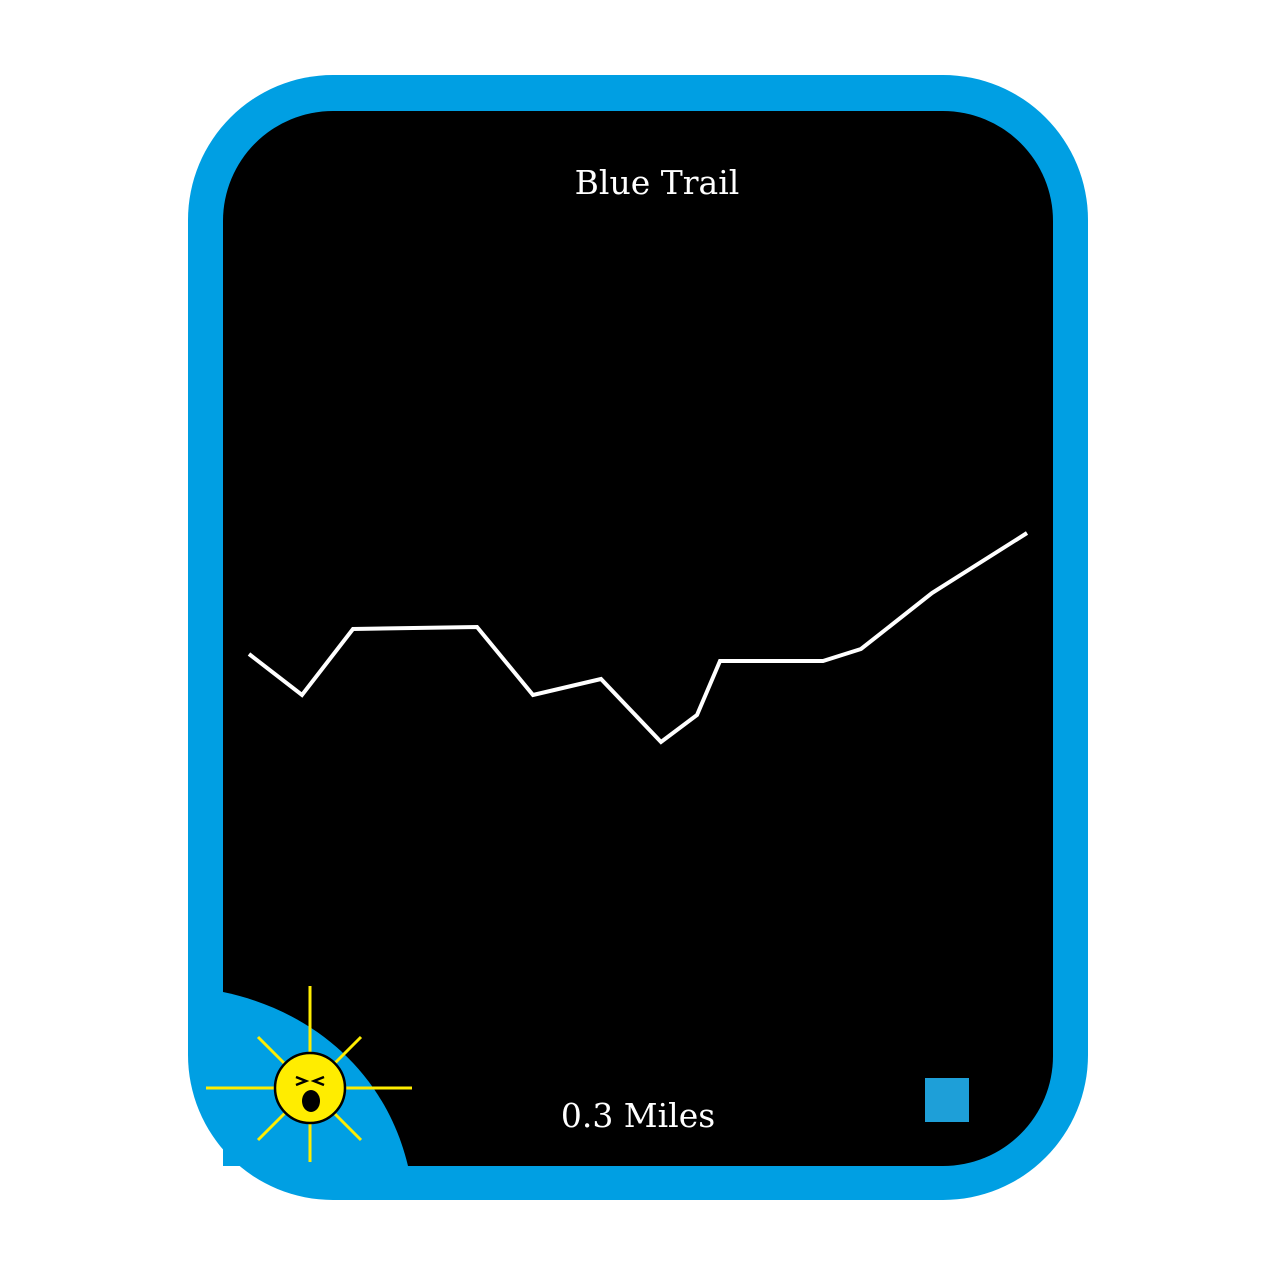 This screenshot has height=1276, width=1276. I want to click on trail-distance: 0.3 Miles, so click(638, 1115).